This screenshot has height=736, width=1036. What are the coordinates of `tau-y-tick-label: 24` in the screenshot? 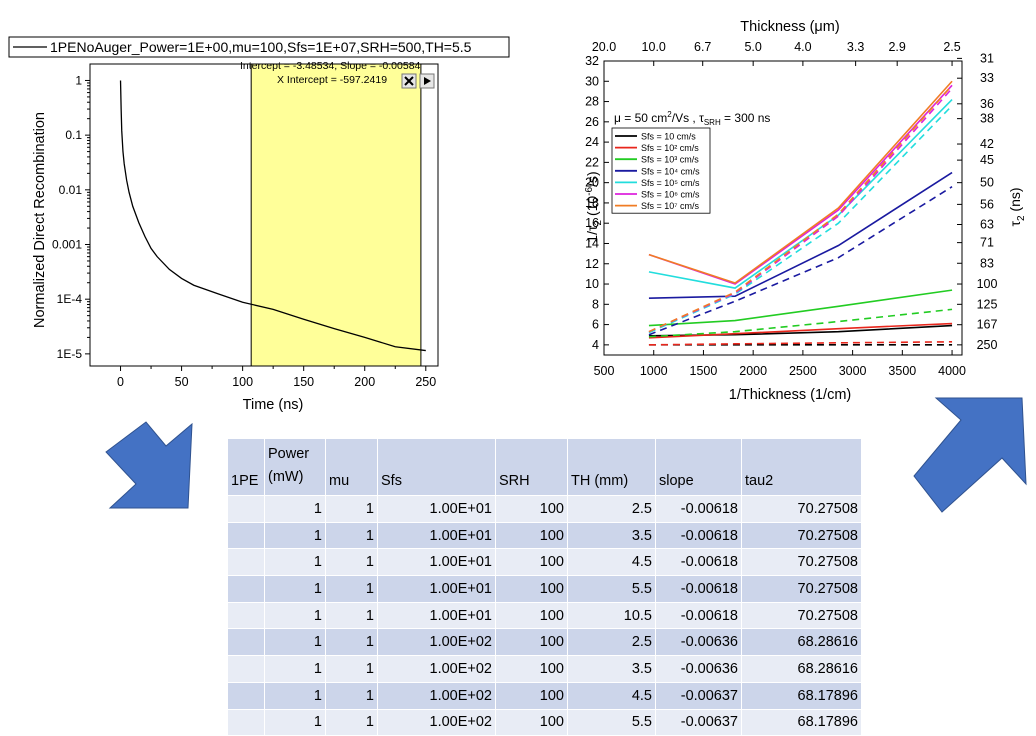 It's located at (592, 142).